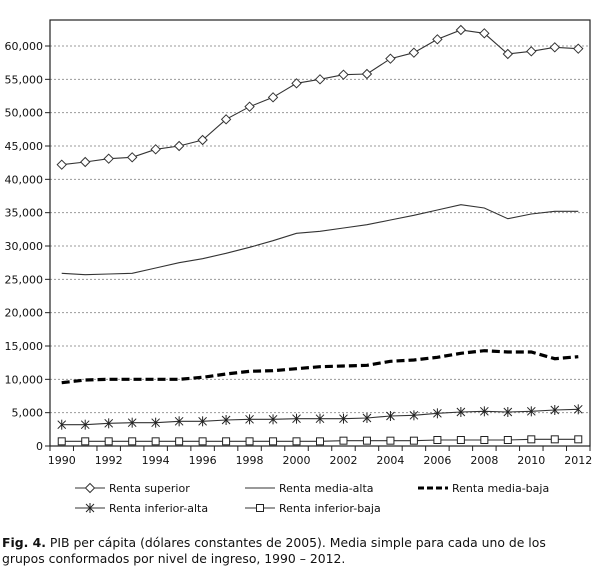 The image size is (600, 578). Describe the element at coordinates (203, 460) in the screenshot. I see `x-tick-label: 1996` at that location.